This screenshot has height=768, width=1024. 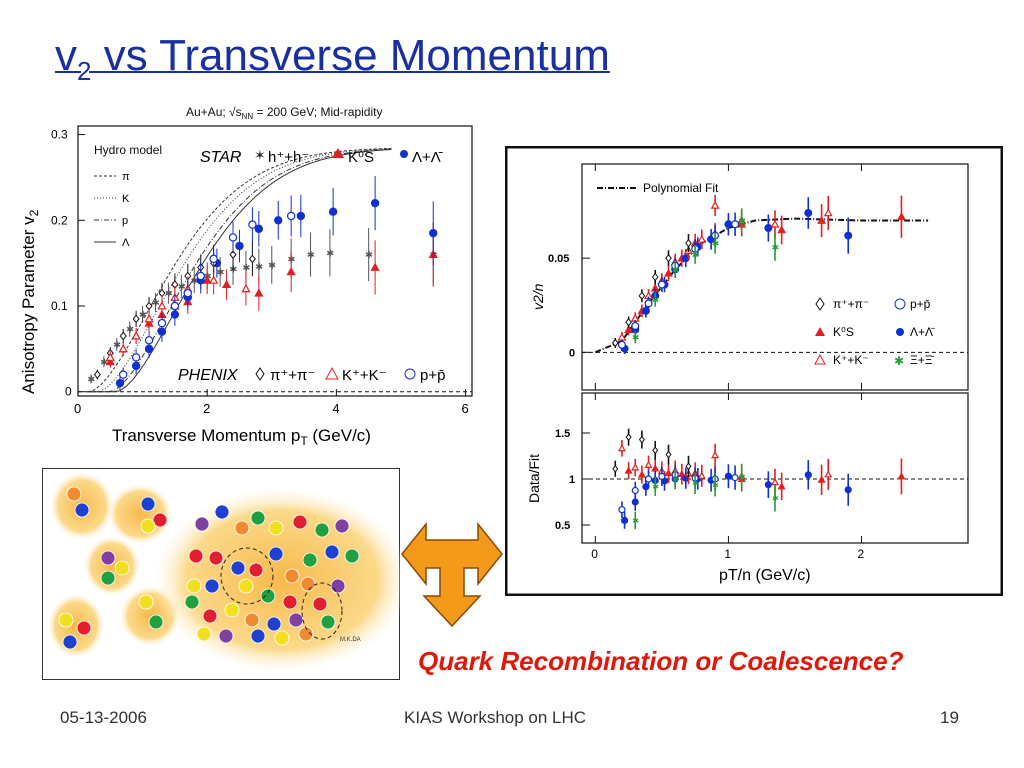 I want to click on right-point-s3, so click(x=775, y=223).